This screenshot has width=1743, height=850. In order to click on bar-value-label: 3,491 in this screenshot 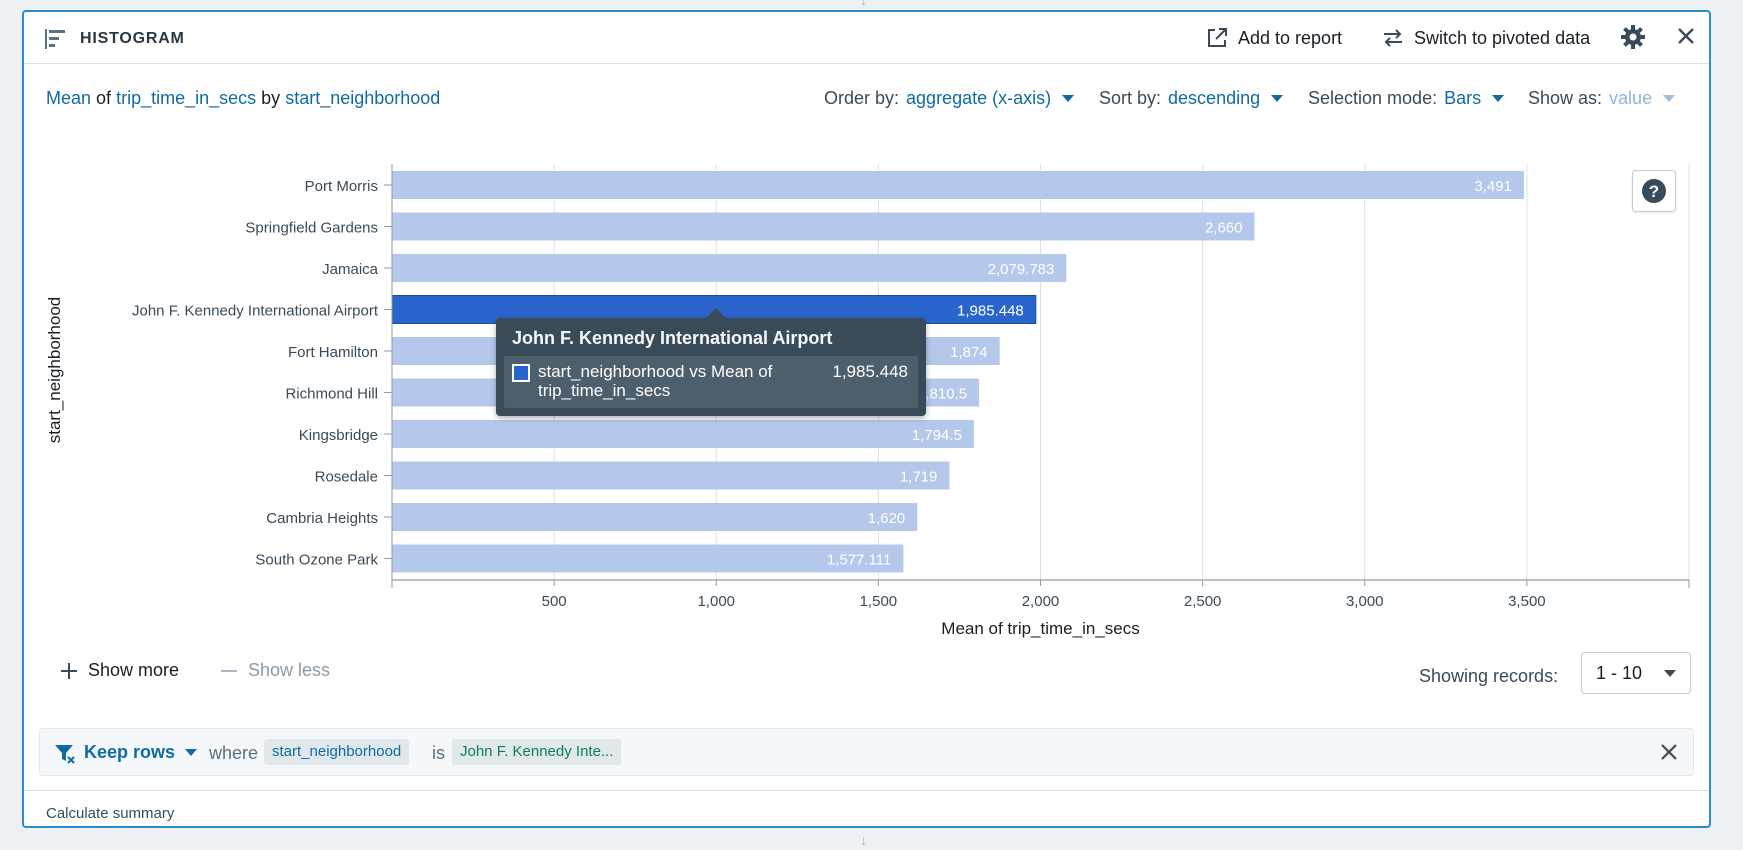, I will do `click(1493, 186)`.